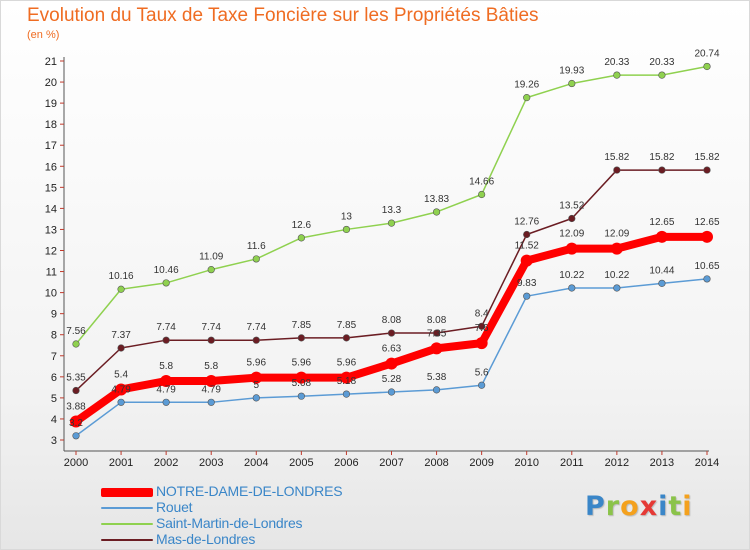 This screenshot has width=750, height=550. Describe the element at coordinates (257, 327) in the screenshot. I see `data-label: 7.74` at that location.